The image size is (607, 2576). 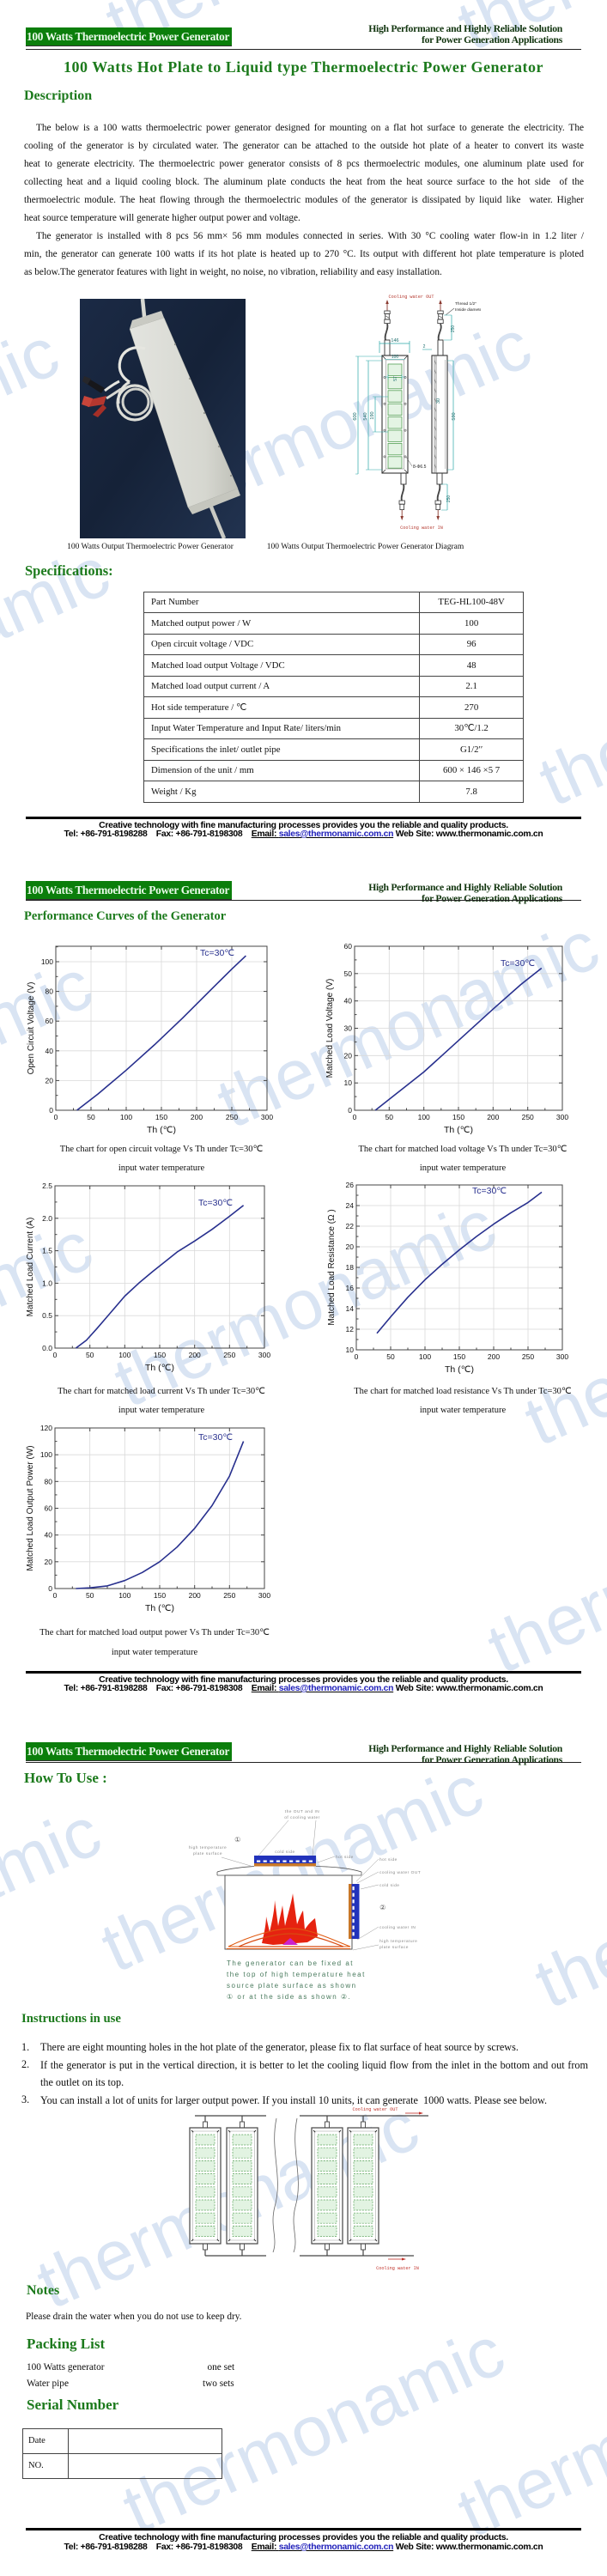 What do you see at coordinates (465, 304) in the screenshot?
I see `svg-text: Thread 1/2′′` at bounding box center [465, 304].